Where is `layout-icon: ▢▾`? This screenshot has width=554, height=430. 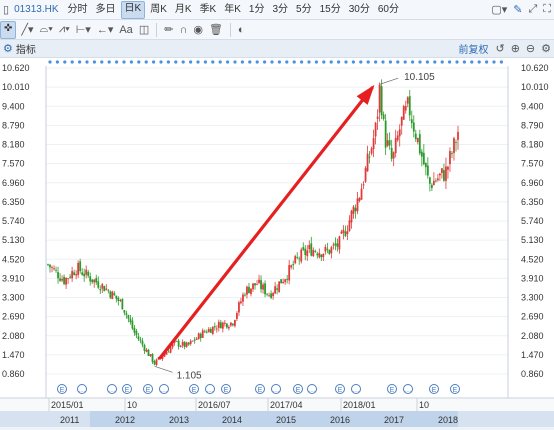 layout-icon: ▢▾ is located at coordinates (499, 10).